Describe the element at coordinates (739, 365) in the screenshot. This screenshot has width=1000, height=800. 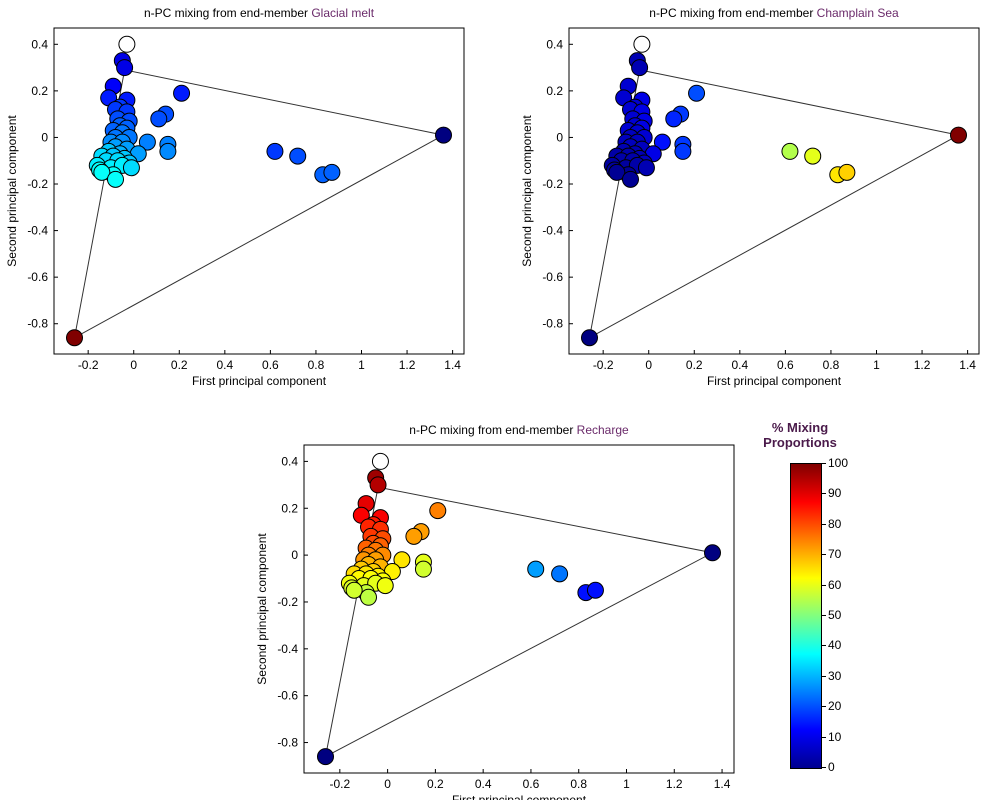
I see `x-tick-label: 0.4` at that location.